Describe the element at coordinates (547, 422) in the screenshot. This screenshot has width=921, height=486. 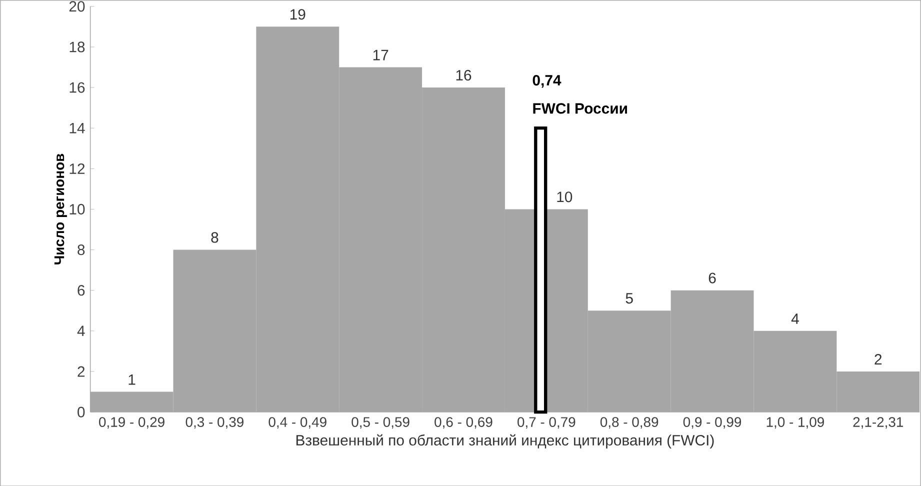
I see `x-tick-label: 0,7 - 0,79` at that location.